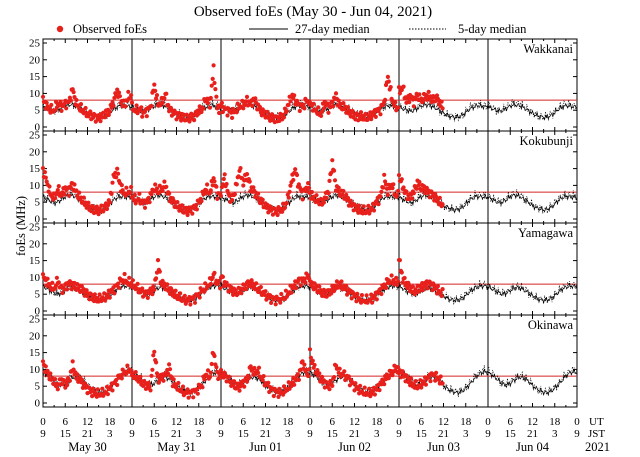 The width and height of the screenshot is (640, 457). I want to click on ut-tick-labels: 0 6 12 18 0 6 12 18 0 6 12 18 0 6 12 18 0 6 12 18 0 6 12 18 0, so click(310, 422).